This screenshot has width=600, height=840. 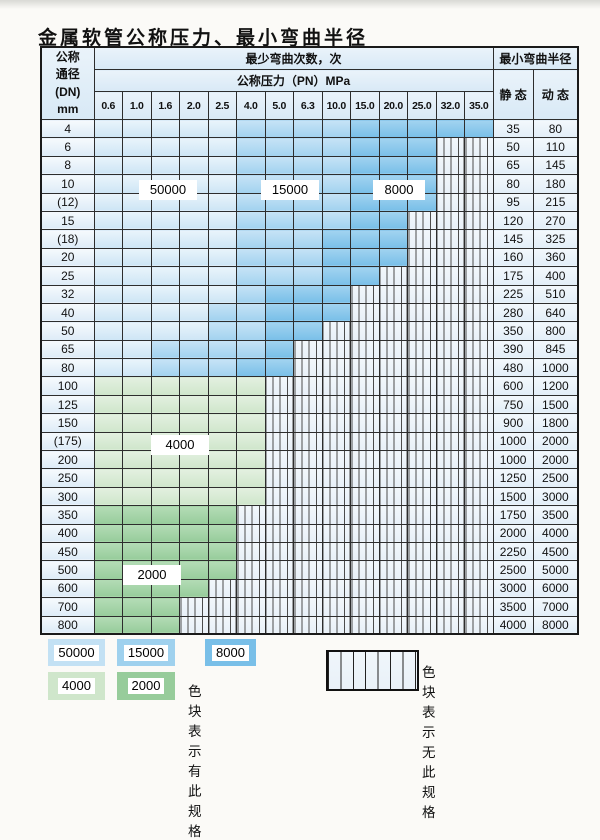 I want to click on table-row-dn-80: 80 480 1000, so click(x=309, y=368).